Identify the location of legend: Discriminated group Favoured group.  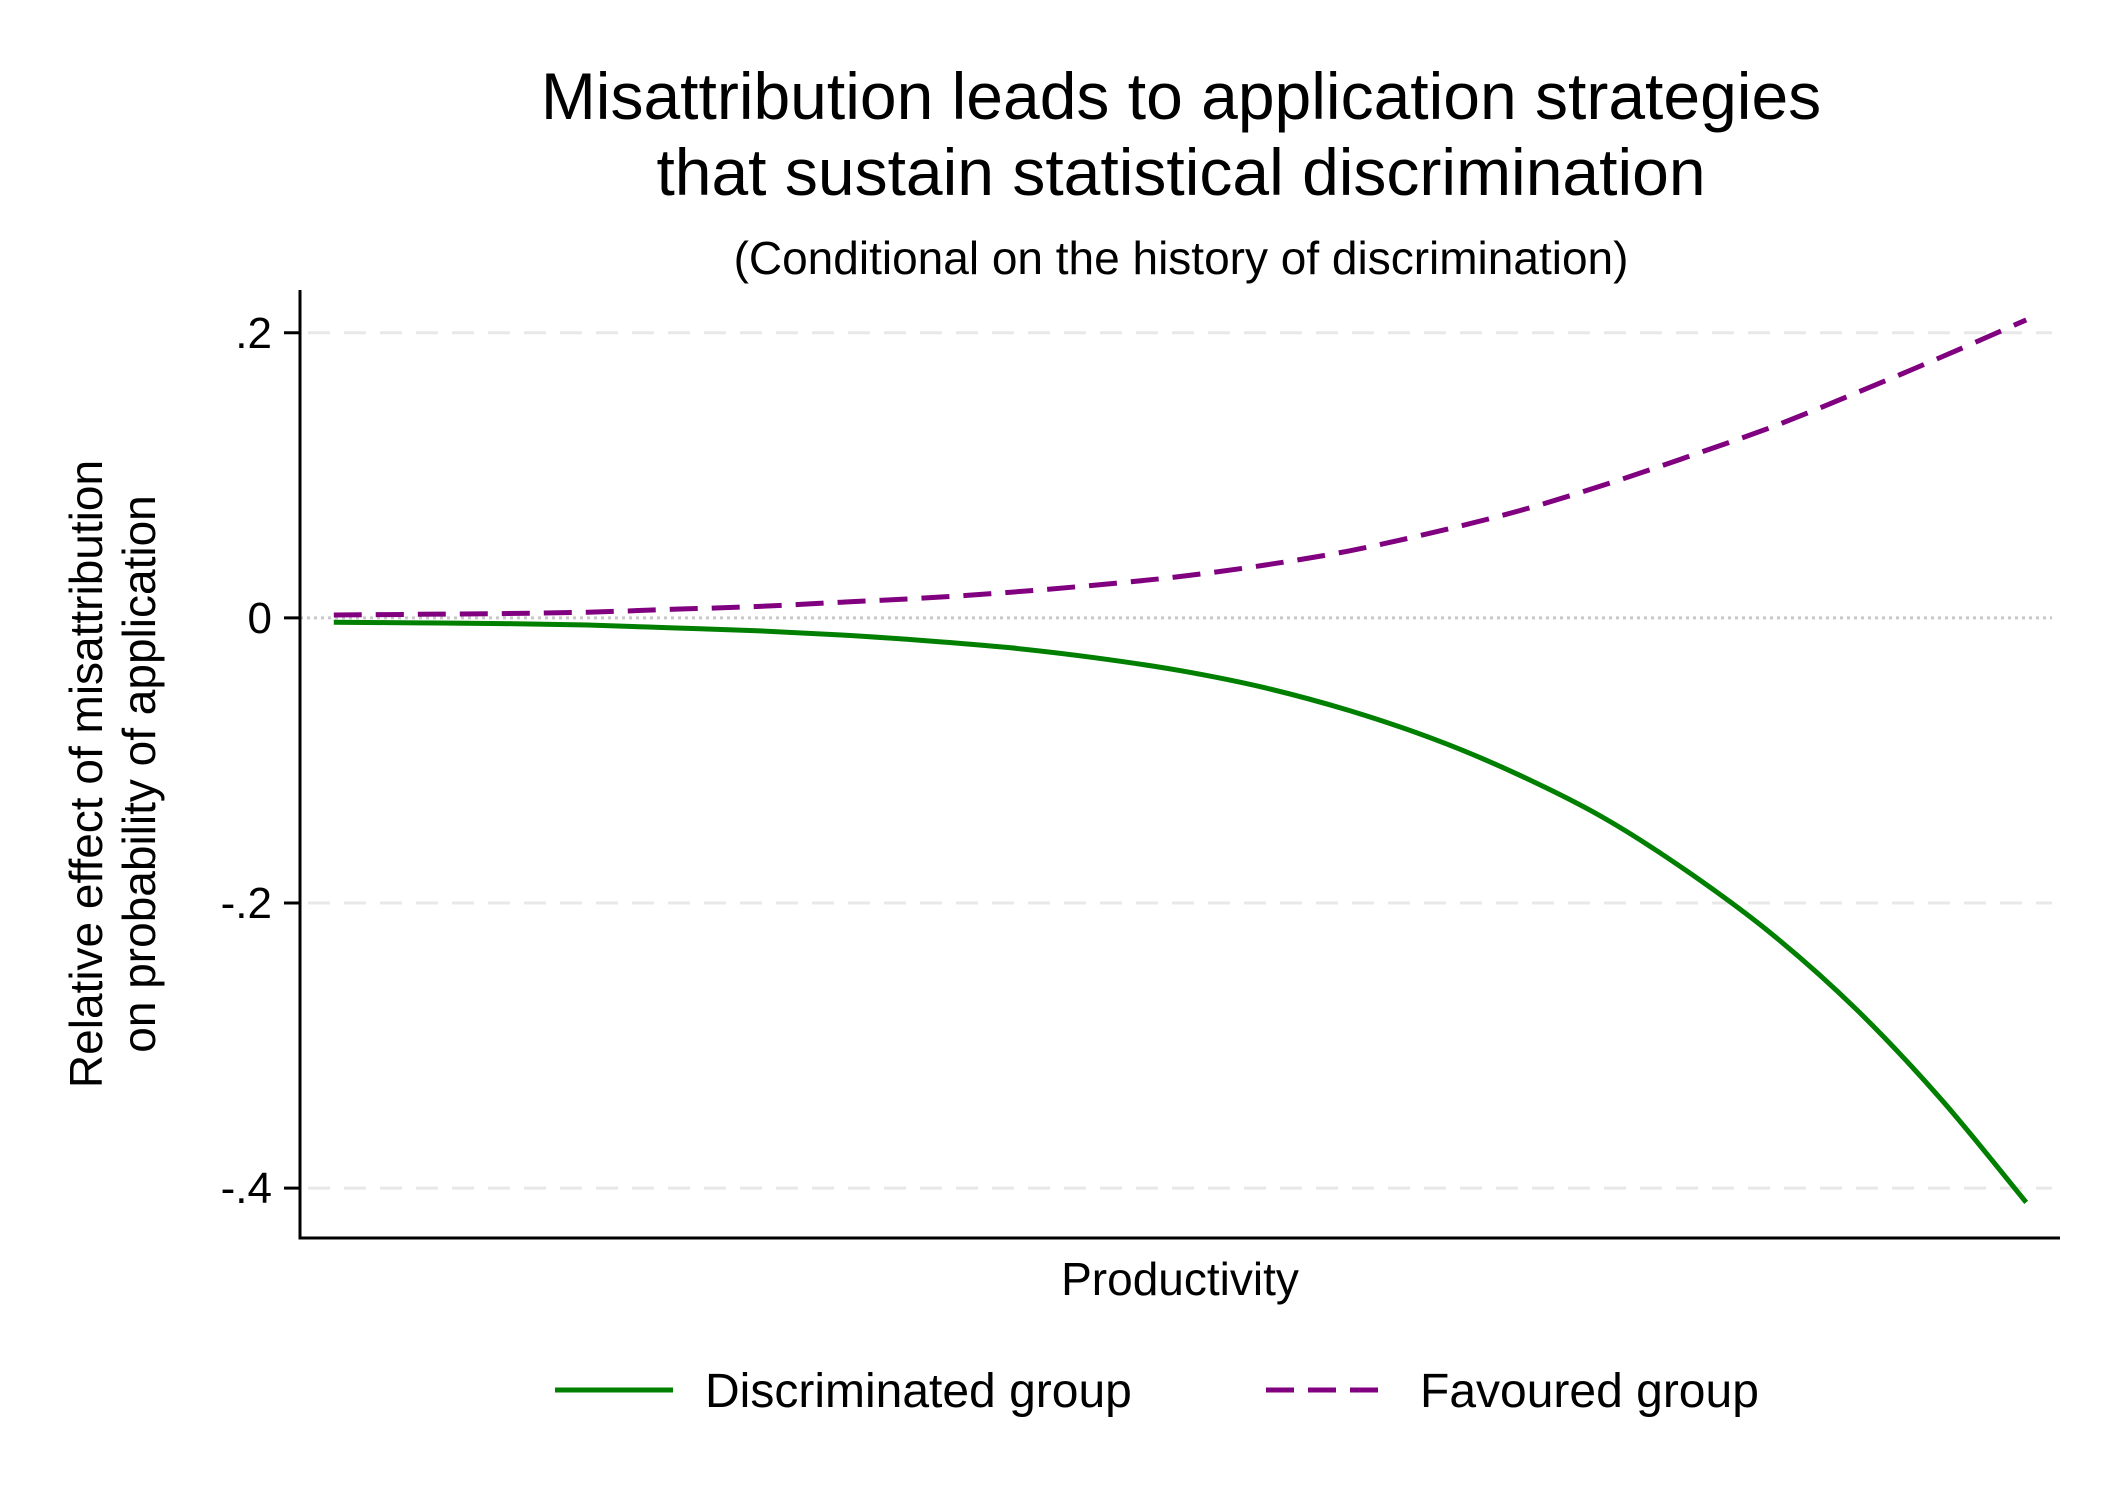
(1157, 1391).